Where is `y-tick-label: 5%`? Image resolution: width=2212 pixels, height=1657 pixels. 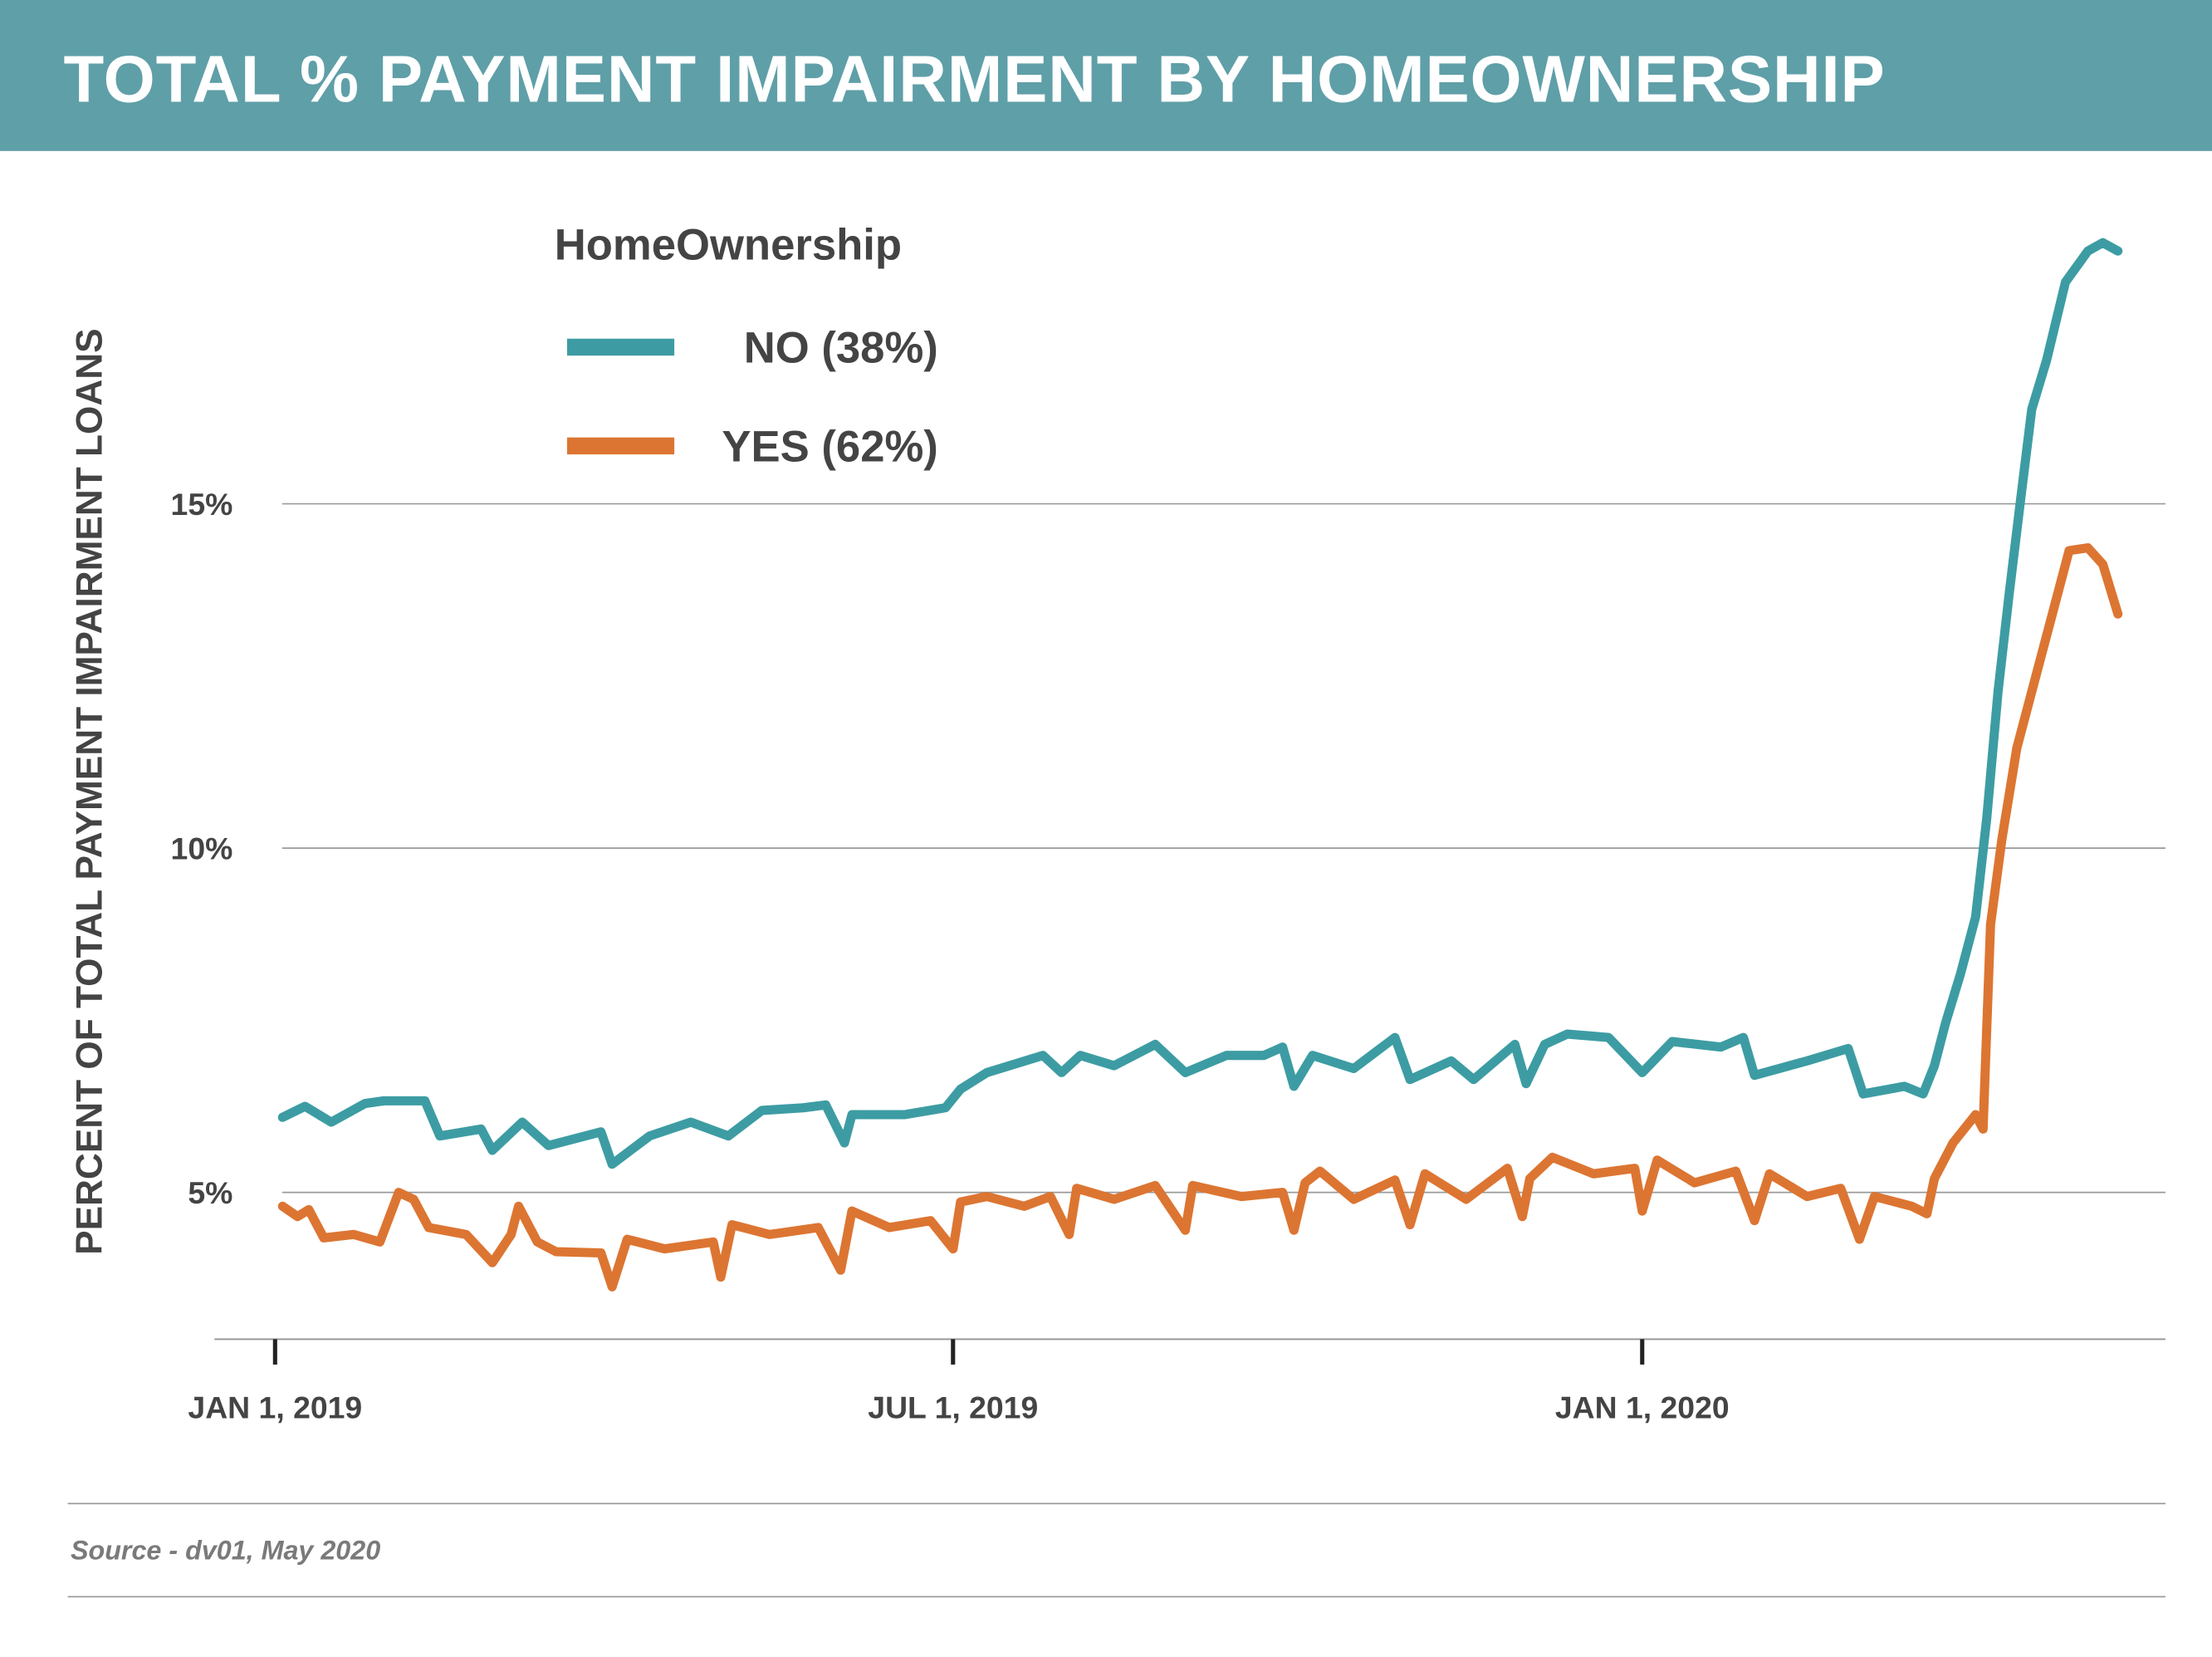
y-tick-label: 5% is located at coordinates (210, 1192).